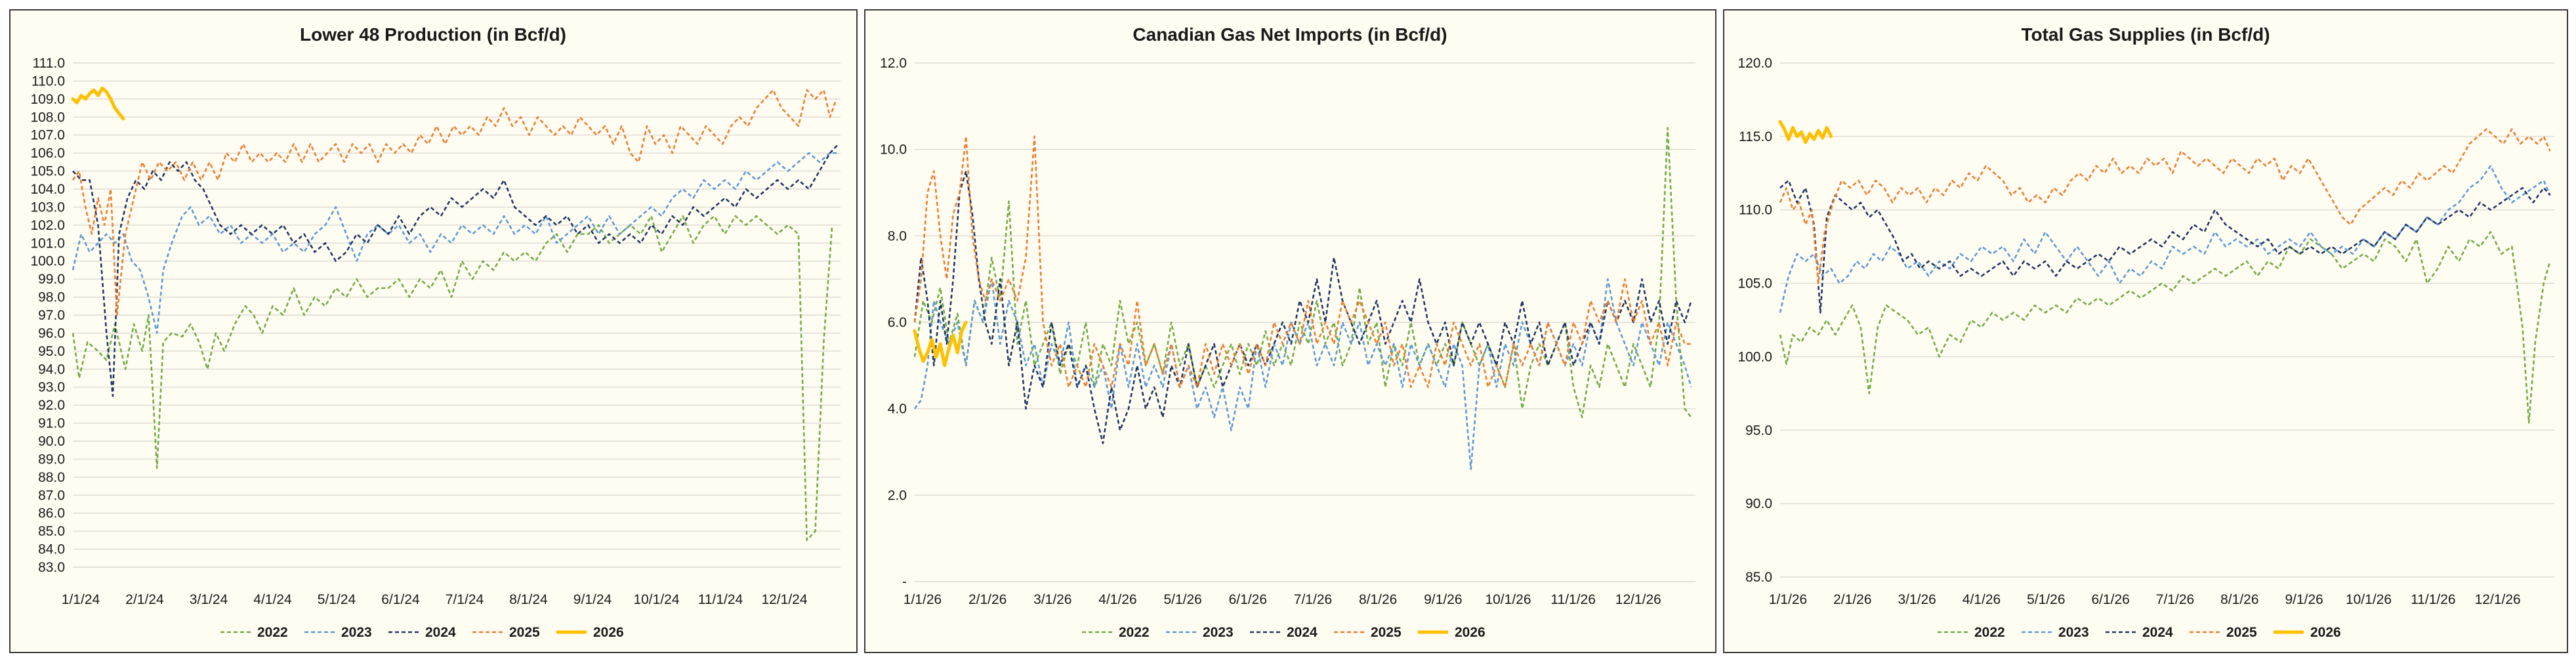 This screenshot has height=663, width=2576. I want to click on y-tick-label: 98.0, so click(51, 297).